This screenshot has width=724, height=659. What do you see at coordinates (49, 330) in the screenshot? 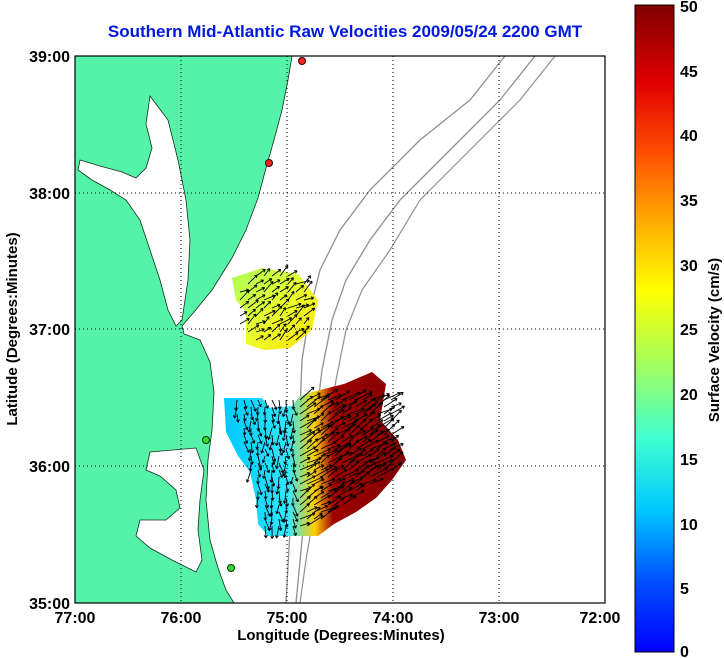
I see `y-tick-label: 37:00` at bounding box center [49, 330].